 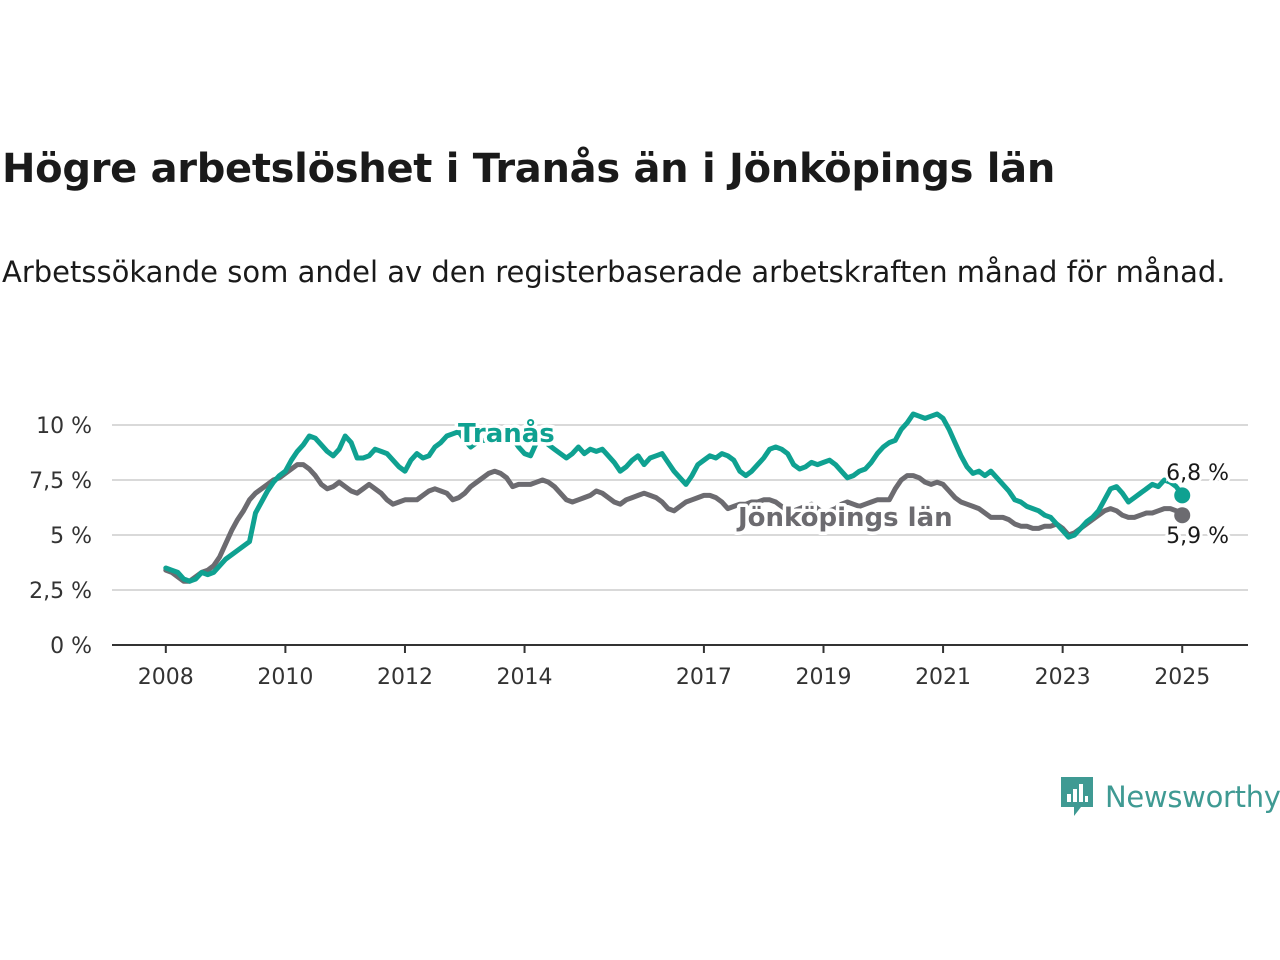 What do you see at coordinates (60, 591) in the screenshot?
I see `y-tick-label: 2,5 %` at bounding box center [60, 591].